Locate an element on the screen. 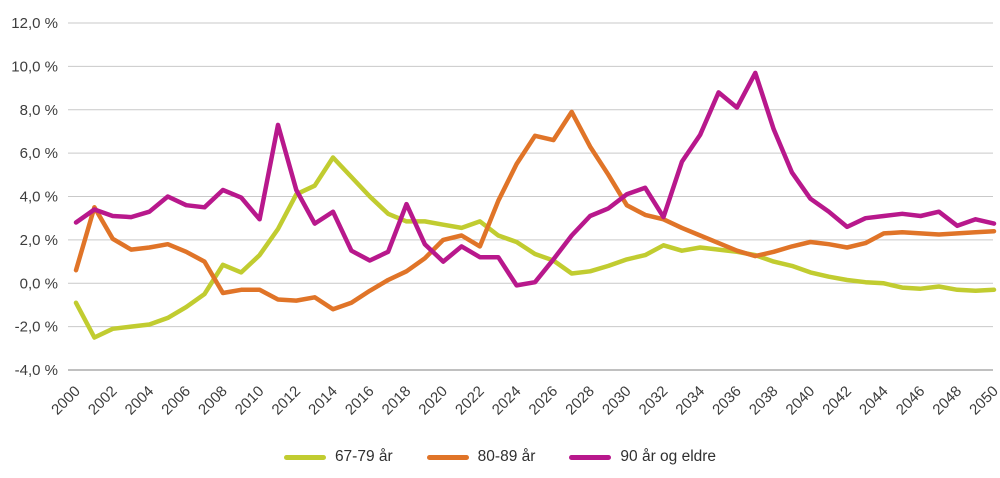 The height and width of the screenshot is (478, 1000). x-tick-label-2044: 2044 is located at coordinates (874, 401).